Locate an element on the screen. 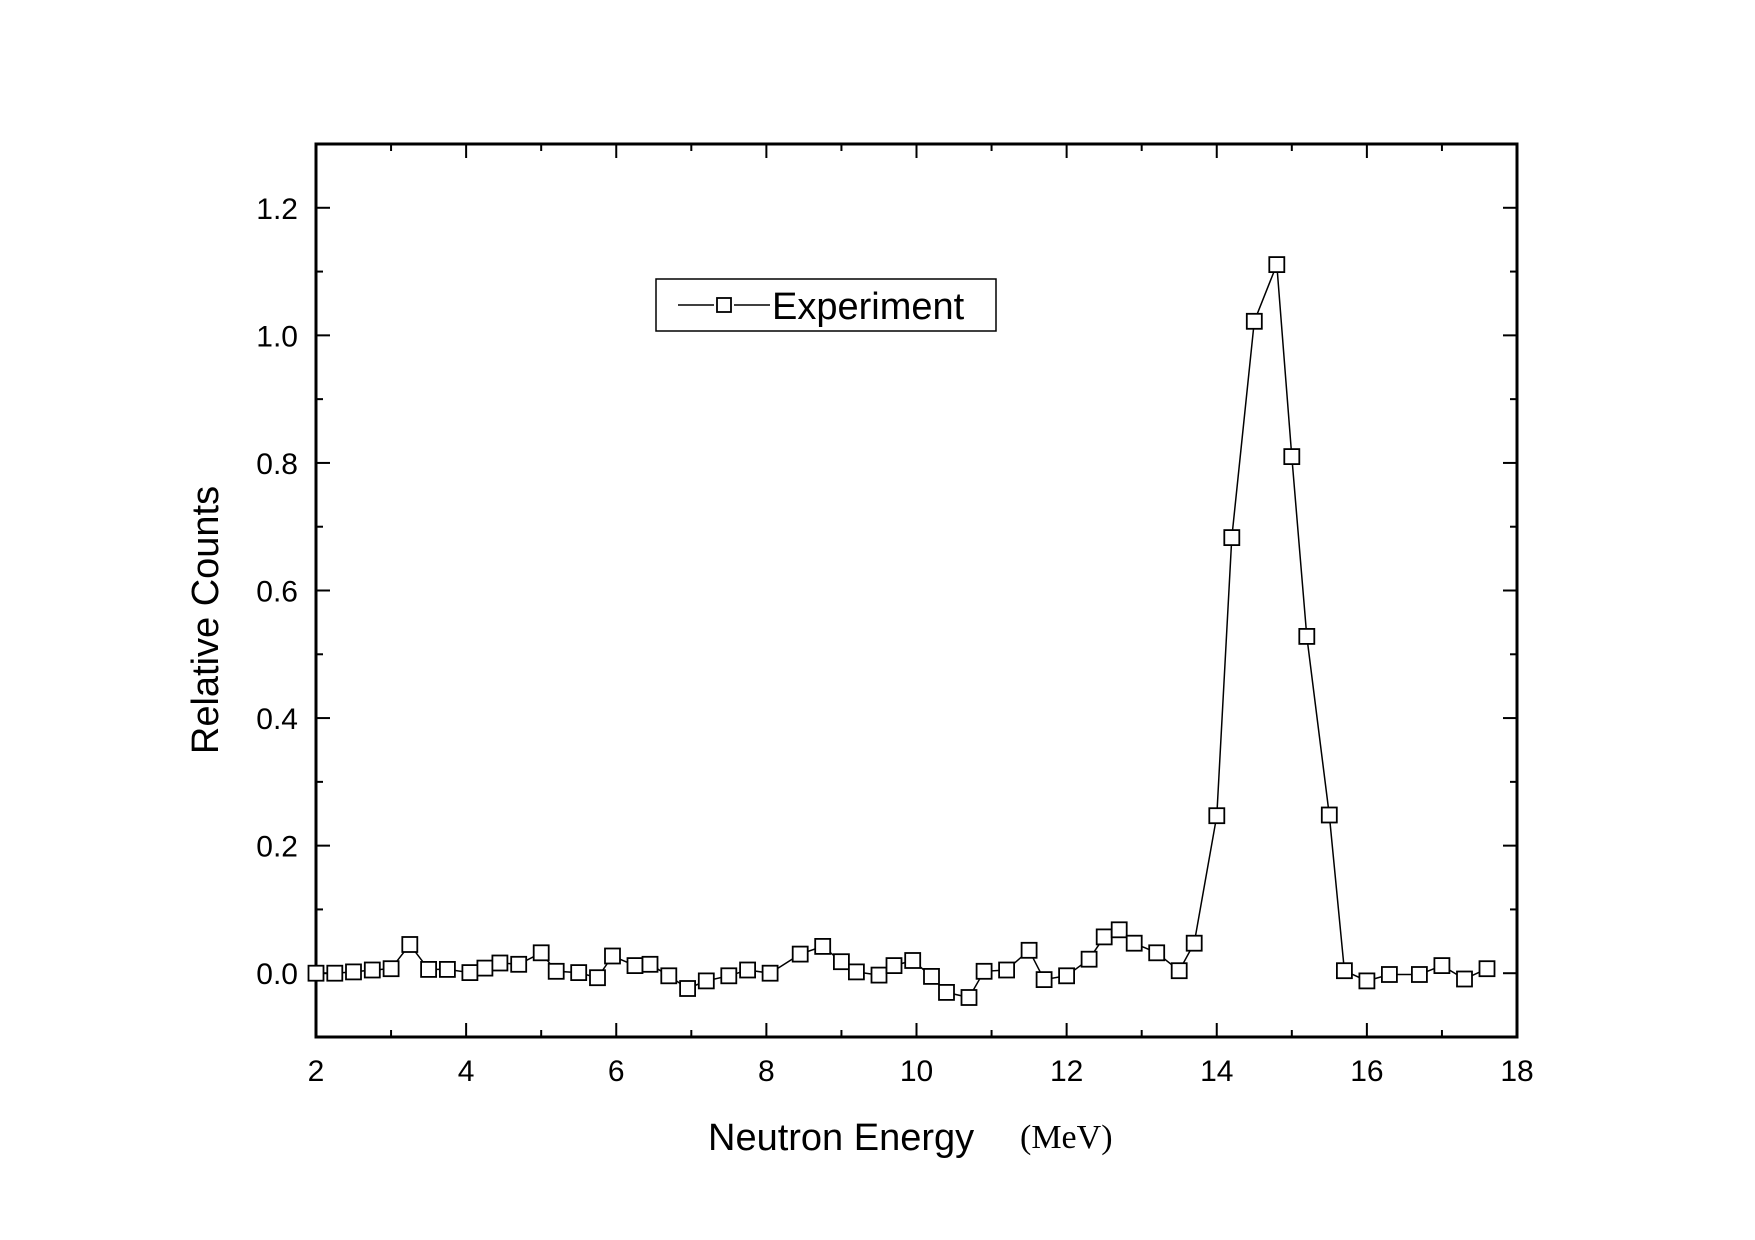 This screenshot has height=1240, width=1755. x-tick-label: 2 is located at coordinates (316, 1071).